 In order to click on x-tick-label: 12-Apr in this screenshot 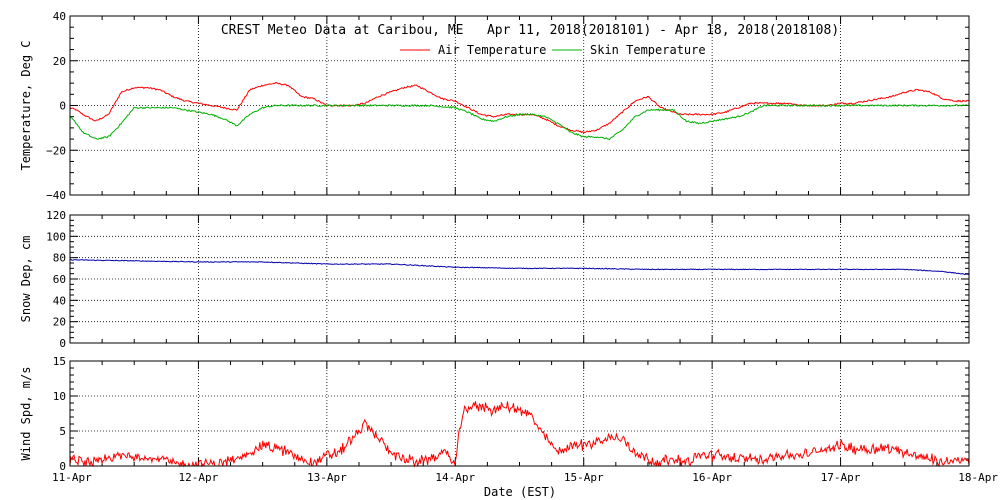, I will do `click(199, 477)`.